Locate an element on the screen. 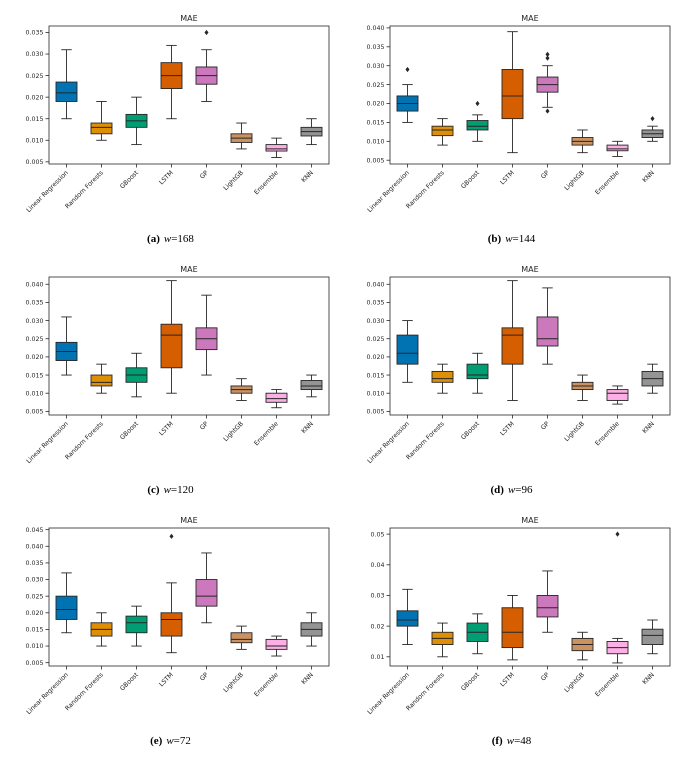 This screenshot has height=779, width=682. subplot-caption-d: (d) w=96 is located at coordinates (511, 490).